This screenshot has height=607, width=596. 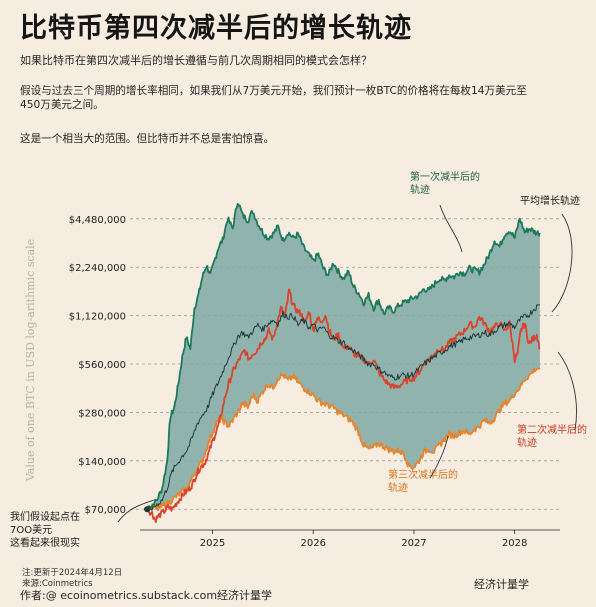 I want to click on y-tick-label: $4,480,000, so click(x=97, y=220).